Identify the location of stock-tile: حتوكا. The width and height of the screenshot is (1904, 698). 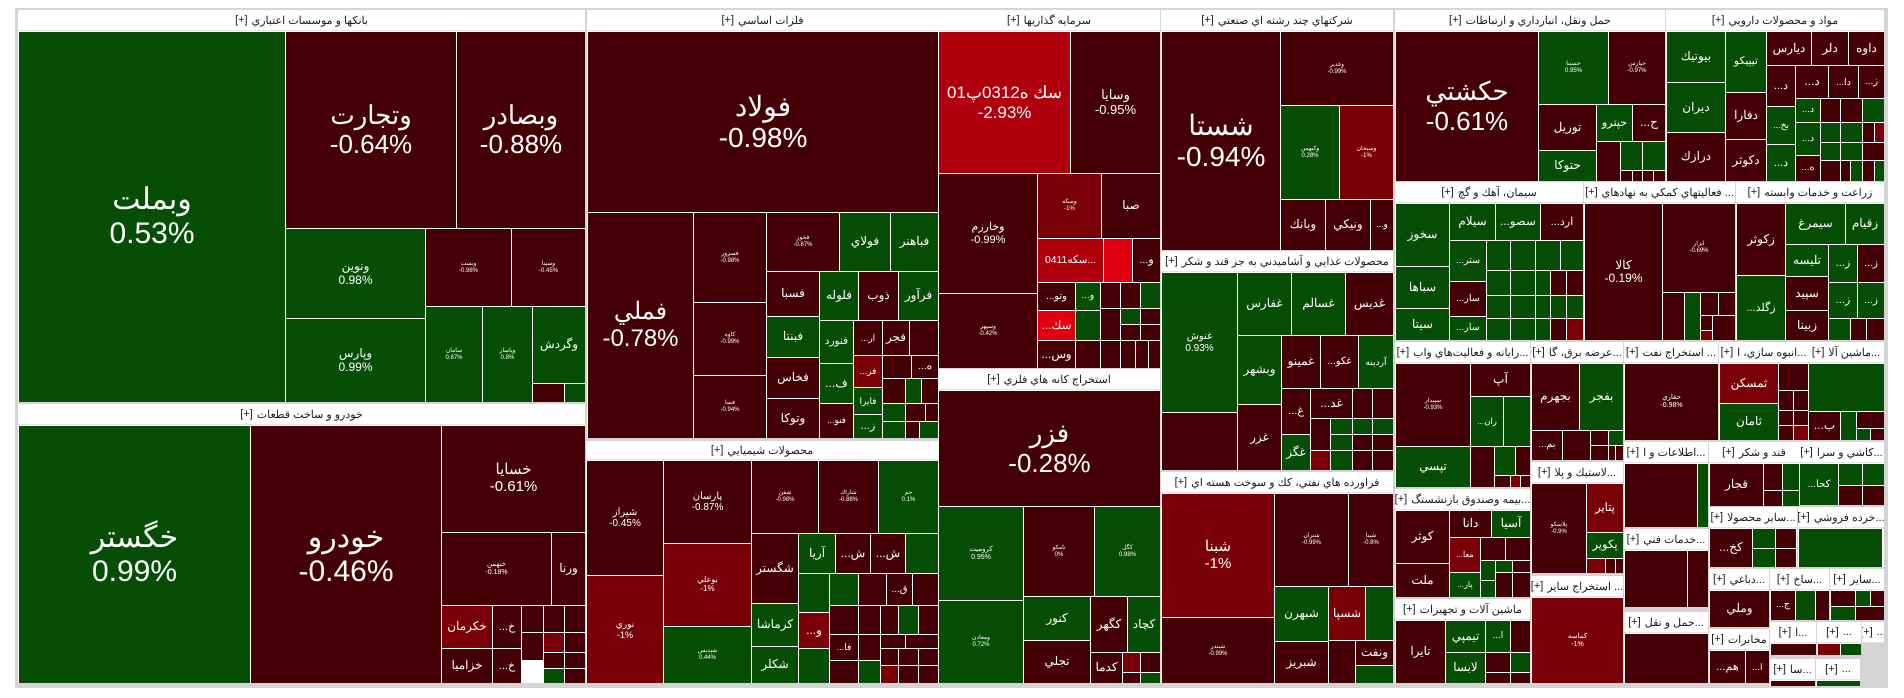
(1567, 166).